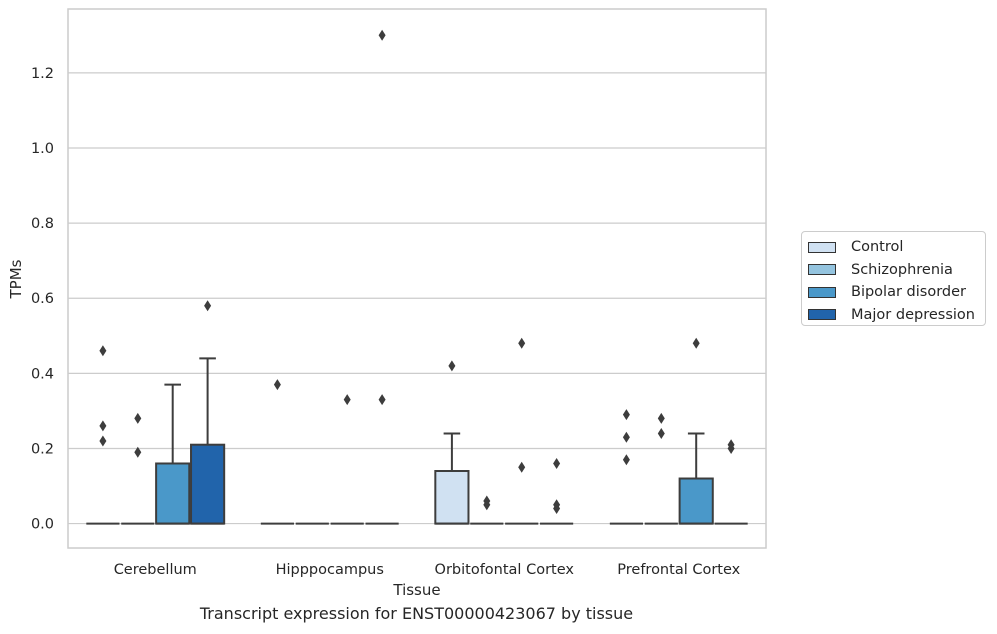 This screenshot has height=634, width=997. I want to click on legend-swatch-control, so click(822, 247).